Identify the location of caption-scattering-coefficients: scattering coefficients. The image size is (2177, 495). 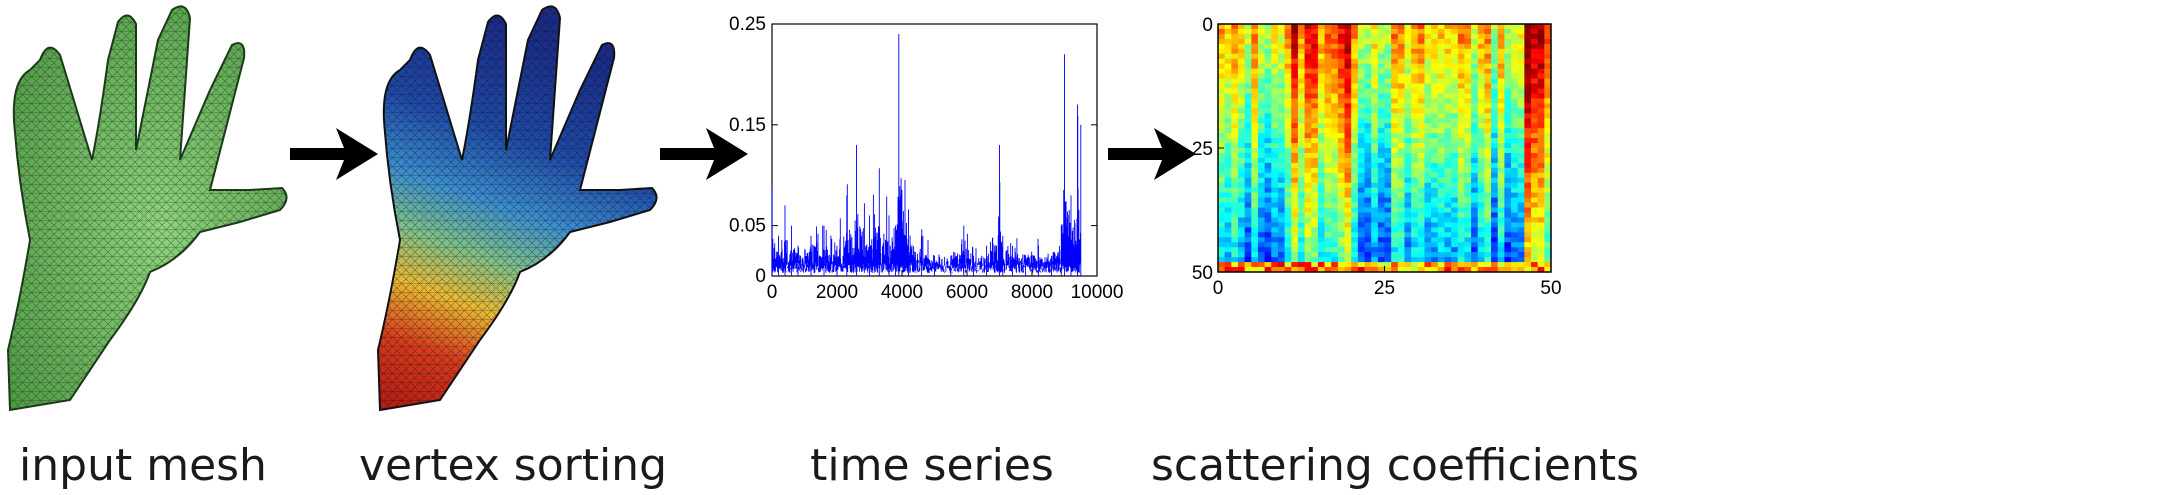
(1395, 465).